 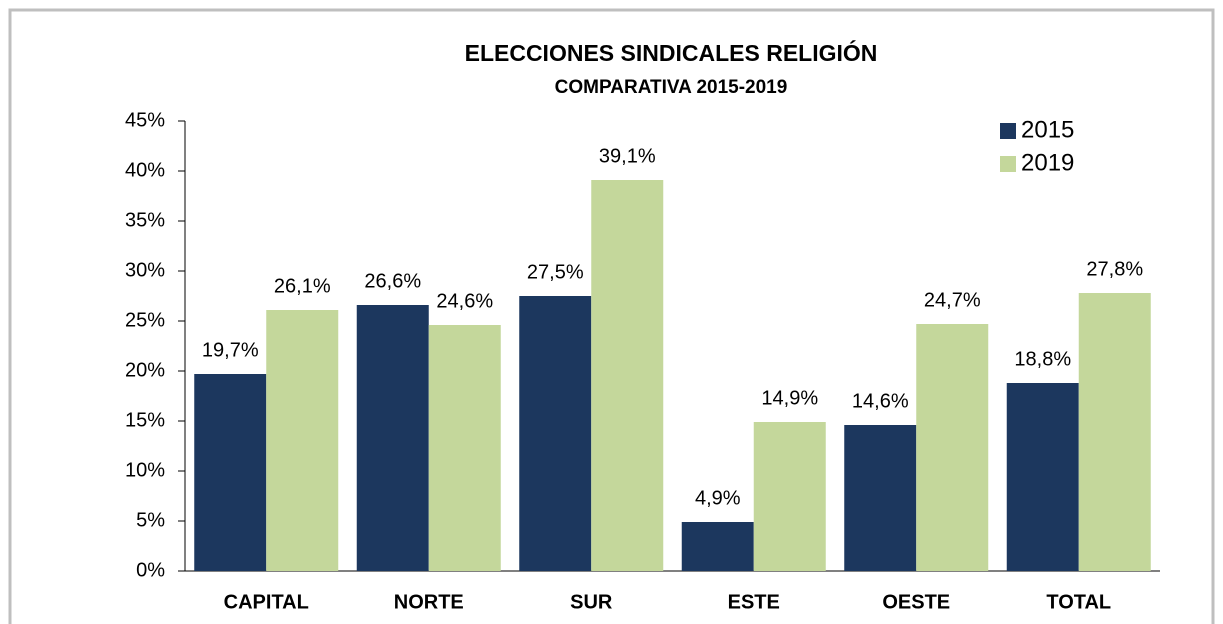 What do you see at coordinates (671, 87) in the screenshot?
I see `chart-subtitle: COMPARATIVA 2015-2019` at bounding box center [671, 87].